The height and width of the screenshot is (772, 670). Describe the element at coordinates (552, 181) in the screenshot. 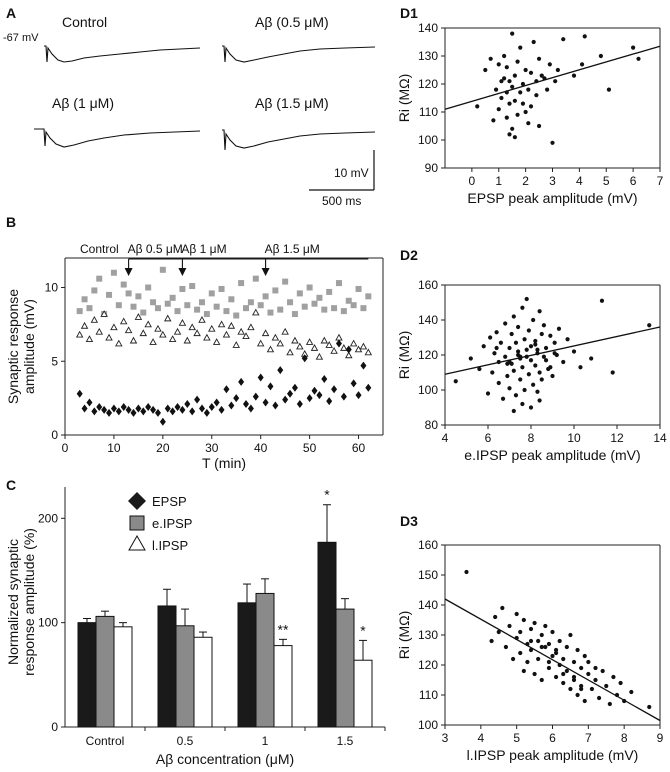

I see `x-tick-label: 3` at that location.